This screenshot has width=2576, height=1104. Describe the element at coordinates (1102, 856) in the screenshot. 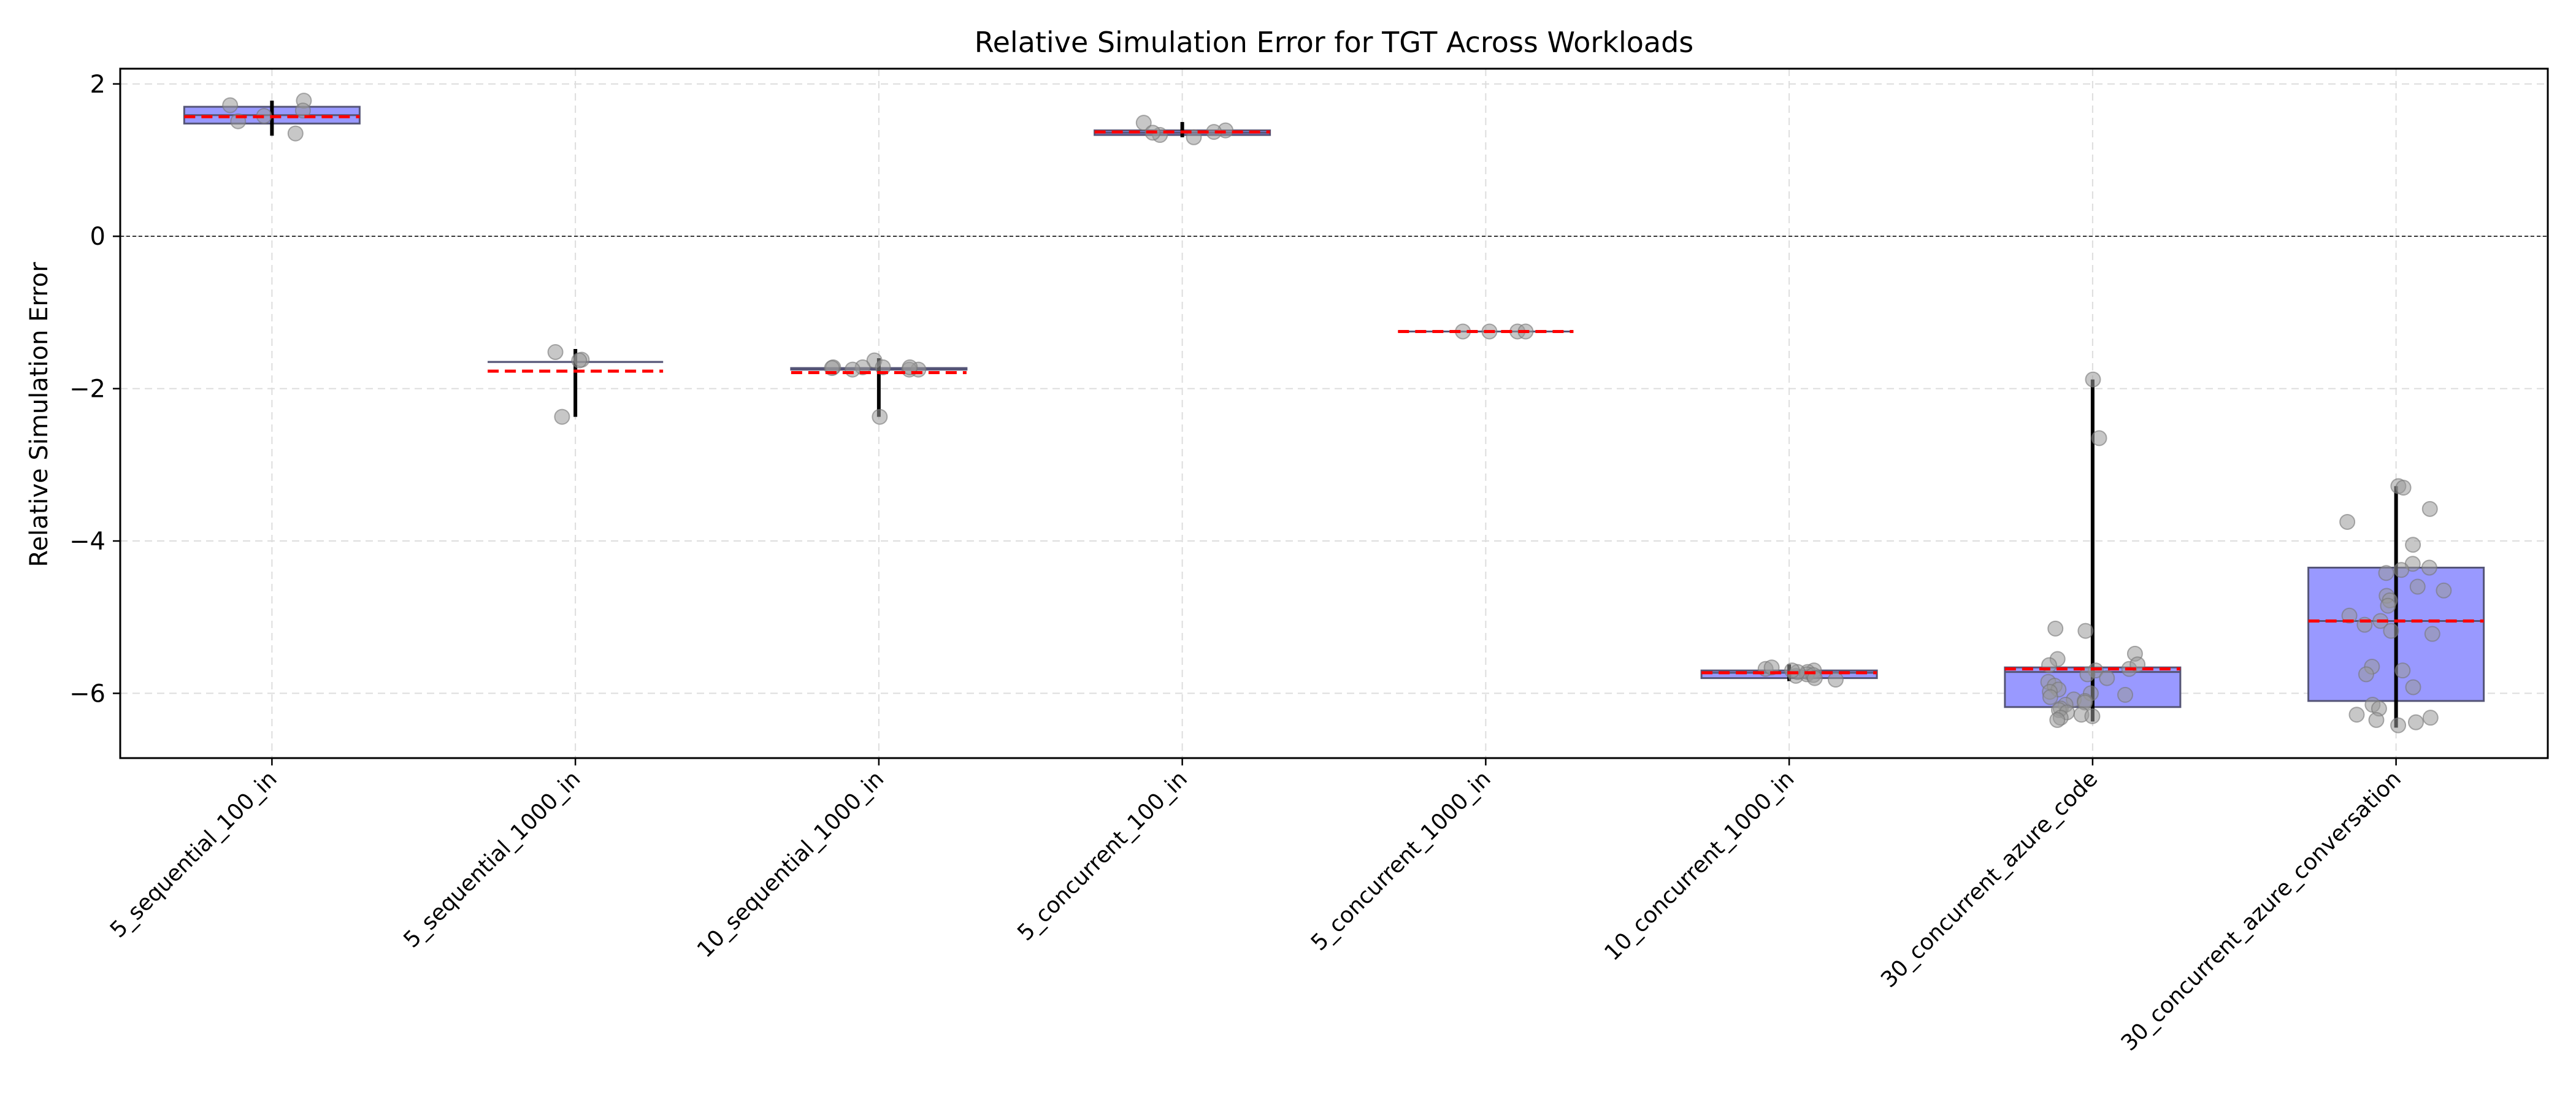

I see `x-tick-label: 5_concurrent_100_in` at that location.